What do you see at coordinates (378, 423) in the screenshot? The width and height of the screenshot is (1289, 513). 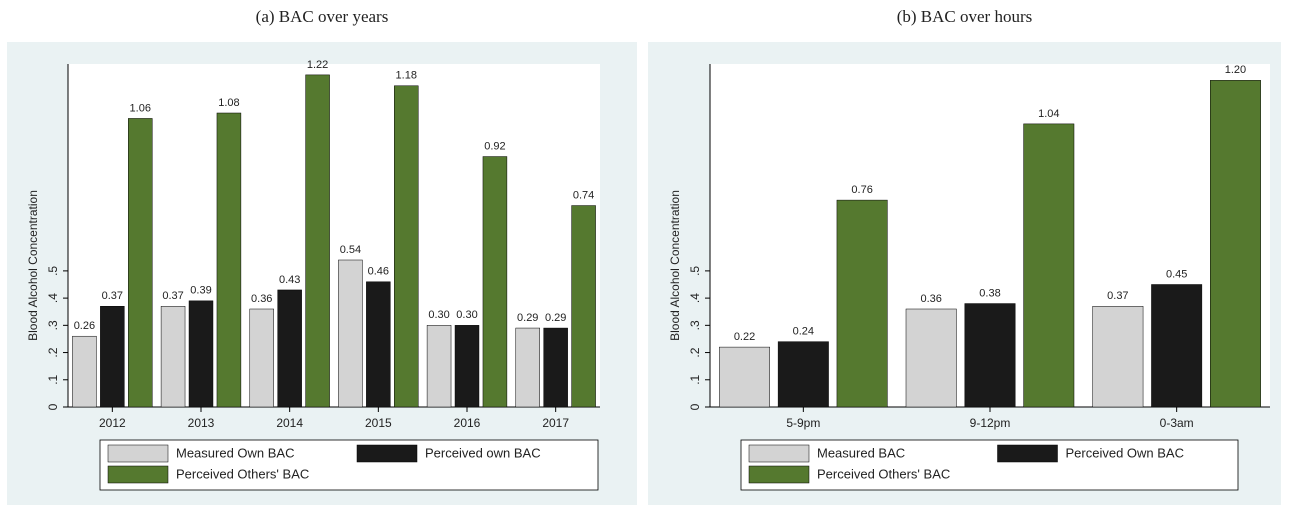 I see `x-tick-label: 2015` at bounding box center [378, 423].